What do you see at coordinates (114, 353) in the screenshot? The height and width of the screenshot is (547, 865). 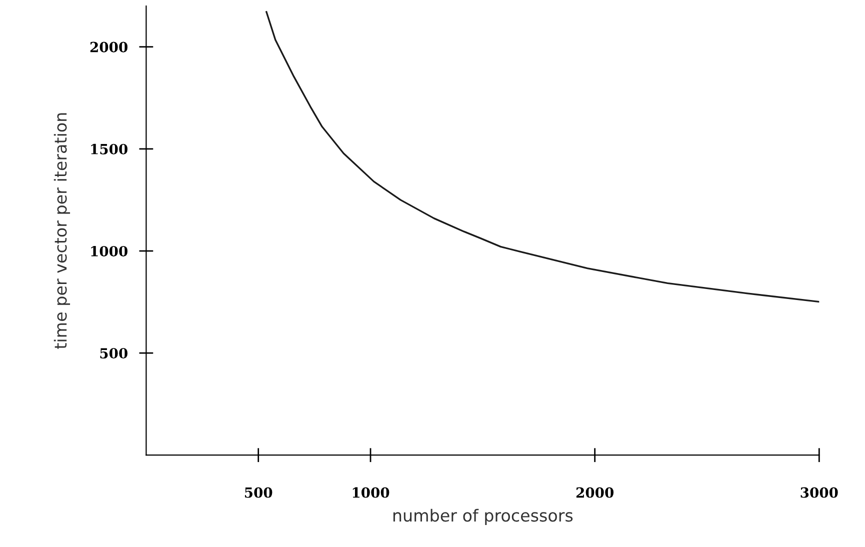 I see `y-tick-label: 500` at bounding box center [114, 353].